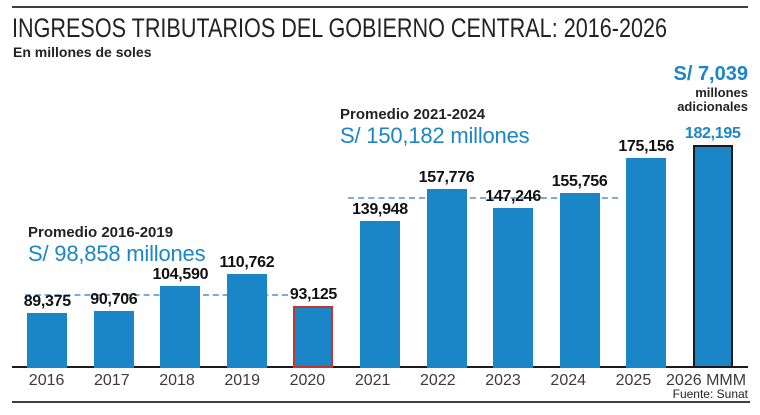  What do you see at coordinates (117, 253) in the screenshot?
I see `average-annotation-value: S/ 98,858 millones` at bounding box center [117, 253].